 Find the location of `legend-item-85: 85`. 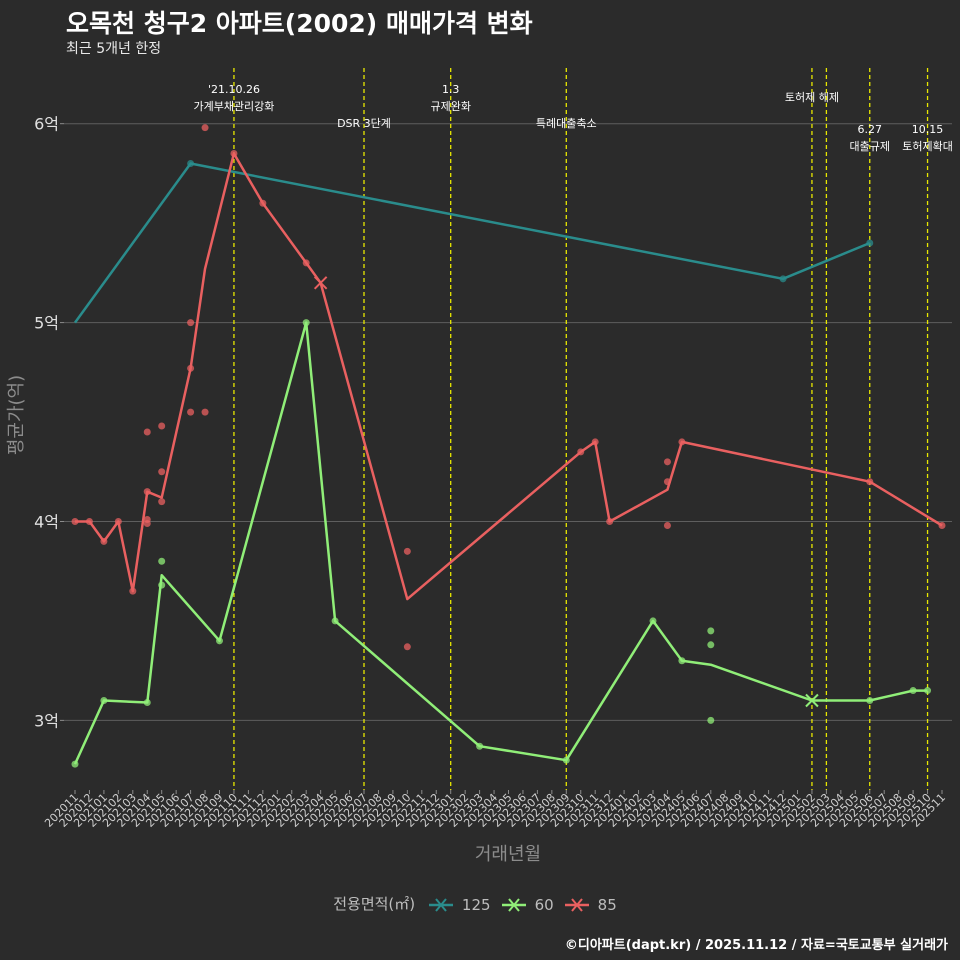

legend-item-85: 85 is located at coordinates (590, 905).